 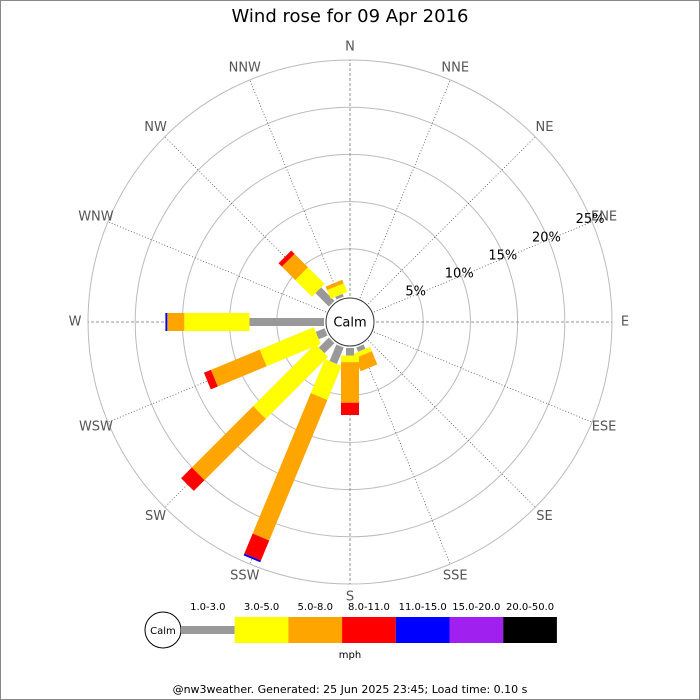 I want to click on legend-label: 20.0-50.0, so click(x=530, y=607).